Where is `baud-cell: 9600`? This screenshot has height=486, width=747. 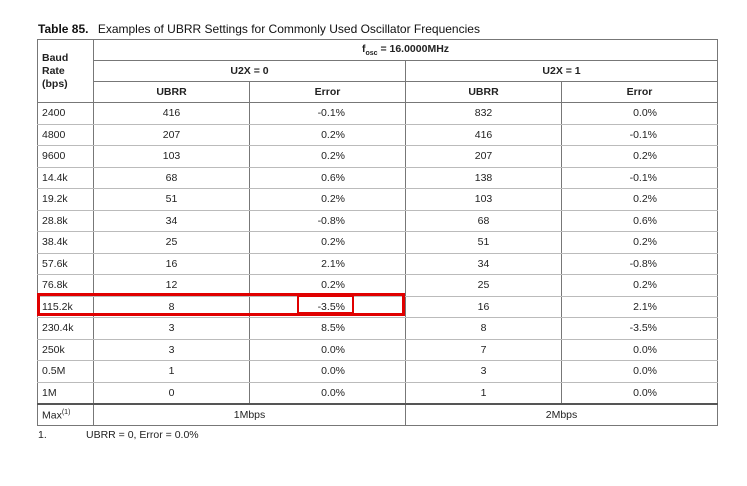
baud-cell: 9600 is located at coordinates (65, 156).